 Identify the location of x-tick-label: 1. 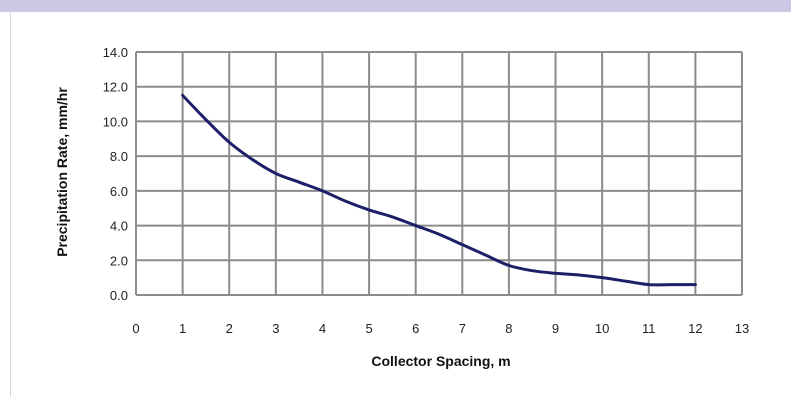
(182, 328).